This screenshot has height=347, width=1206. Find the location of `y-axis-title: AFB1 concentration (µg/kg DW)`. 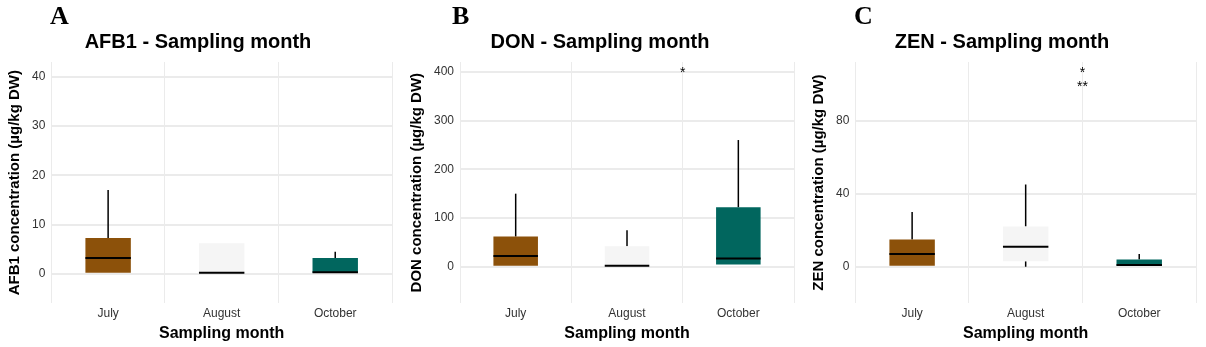

y-axis-title: AFB1 concentration (µg/kg DW) is located at coordinates (14, 183).